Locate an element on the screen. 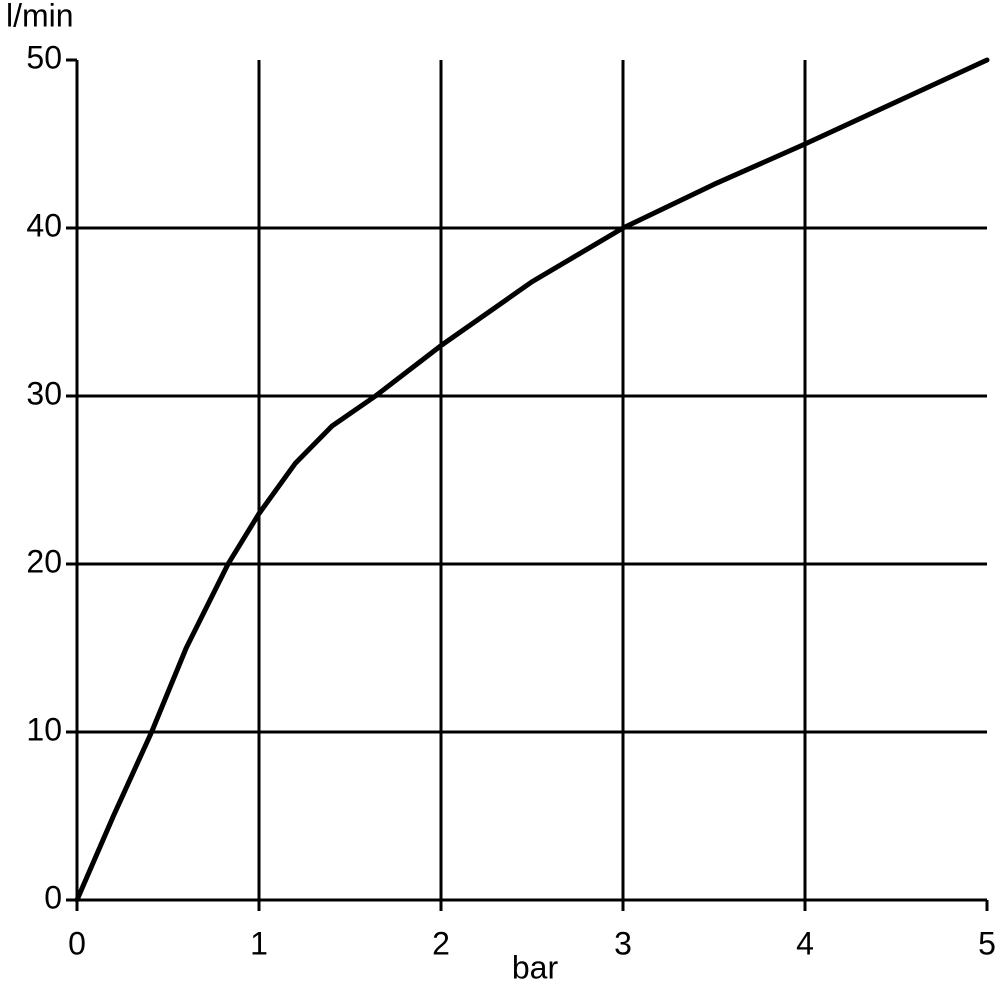 This screenshot has width=1000, height=987. y-tick-label: 10 is located at coordinates (44, 729).